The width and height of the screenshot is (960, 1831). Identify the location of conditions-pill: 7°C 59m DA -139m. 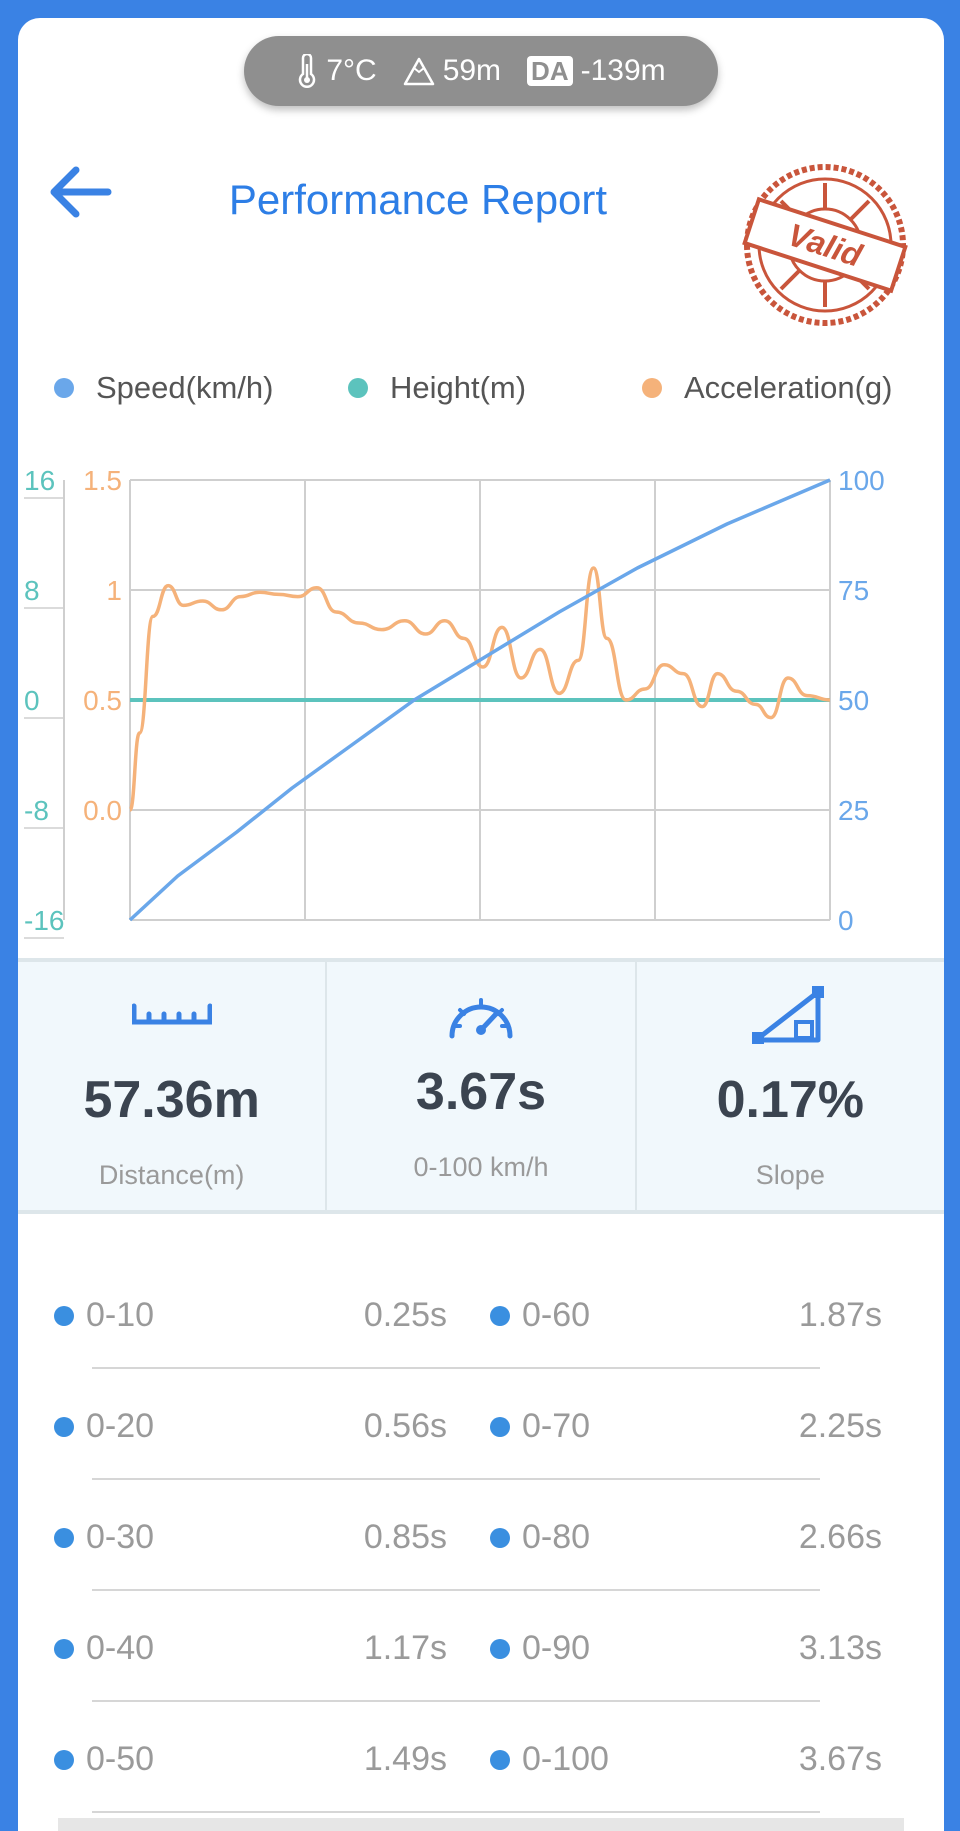
(481, 71).